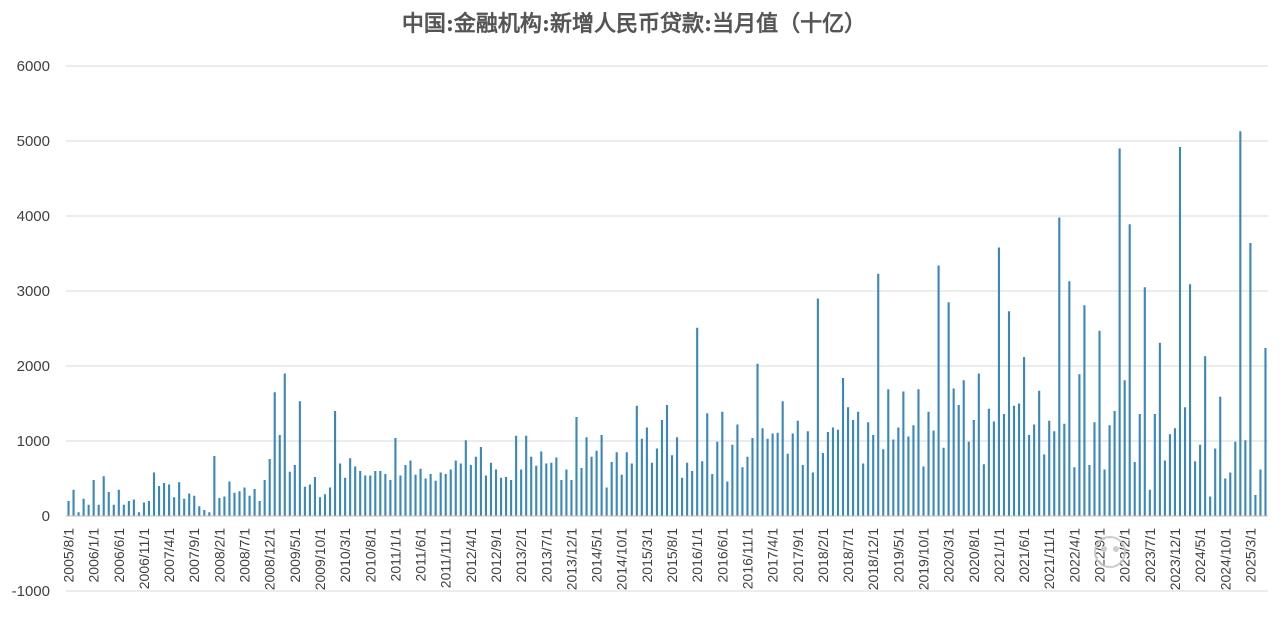 This screenshot has width=1284, height=630. What do you see at coordinates (169, 555) in the screenshot?
I see `x-tick-label: 2007/4/1` at bounding box center [169, 555].